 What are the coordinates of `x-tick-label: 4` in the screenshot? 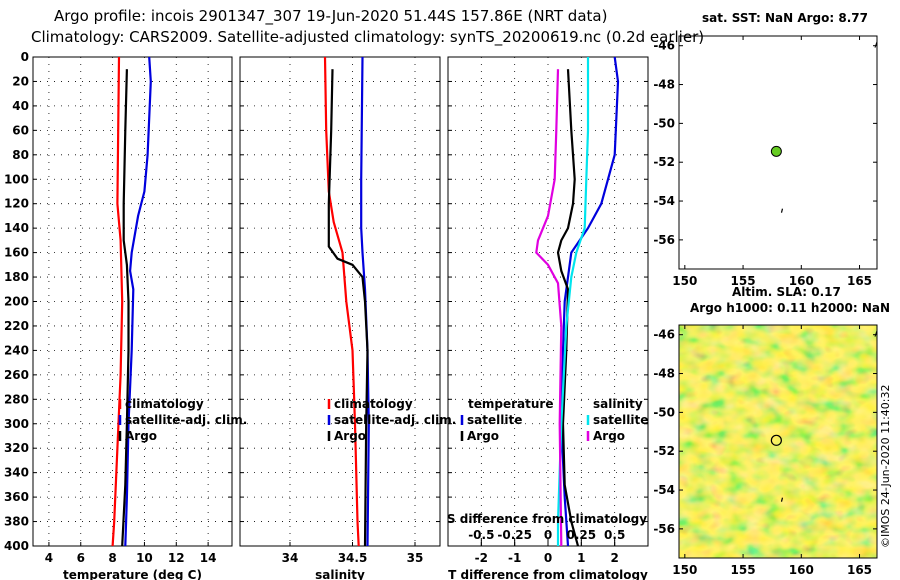 It's located at (49, 558).